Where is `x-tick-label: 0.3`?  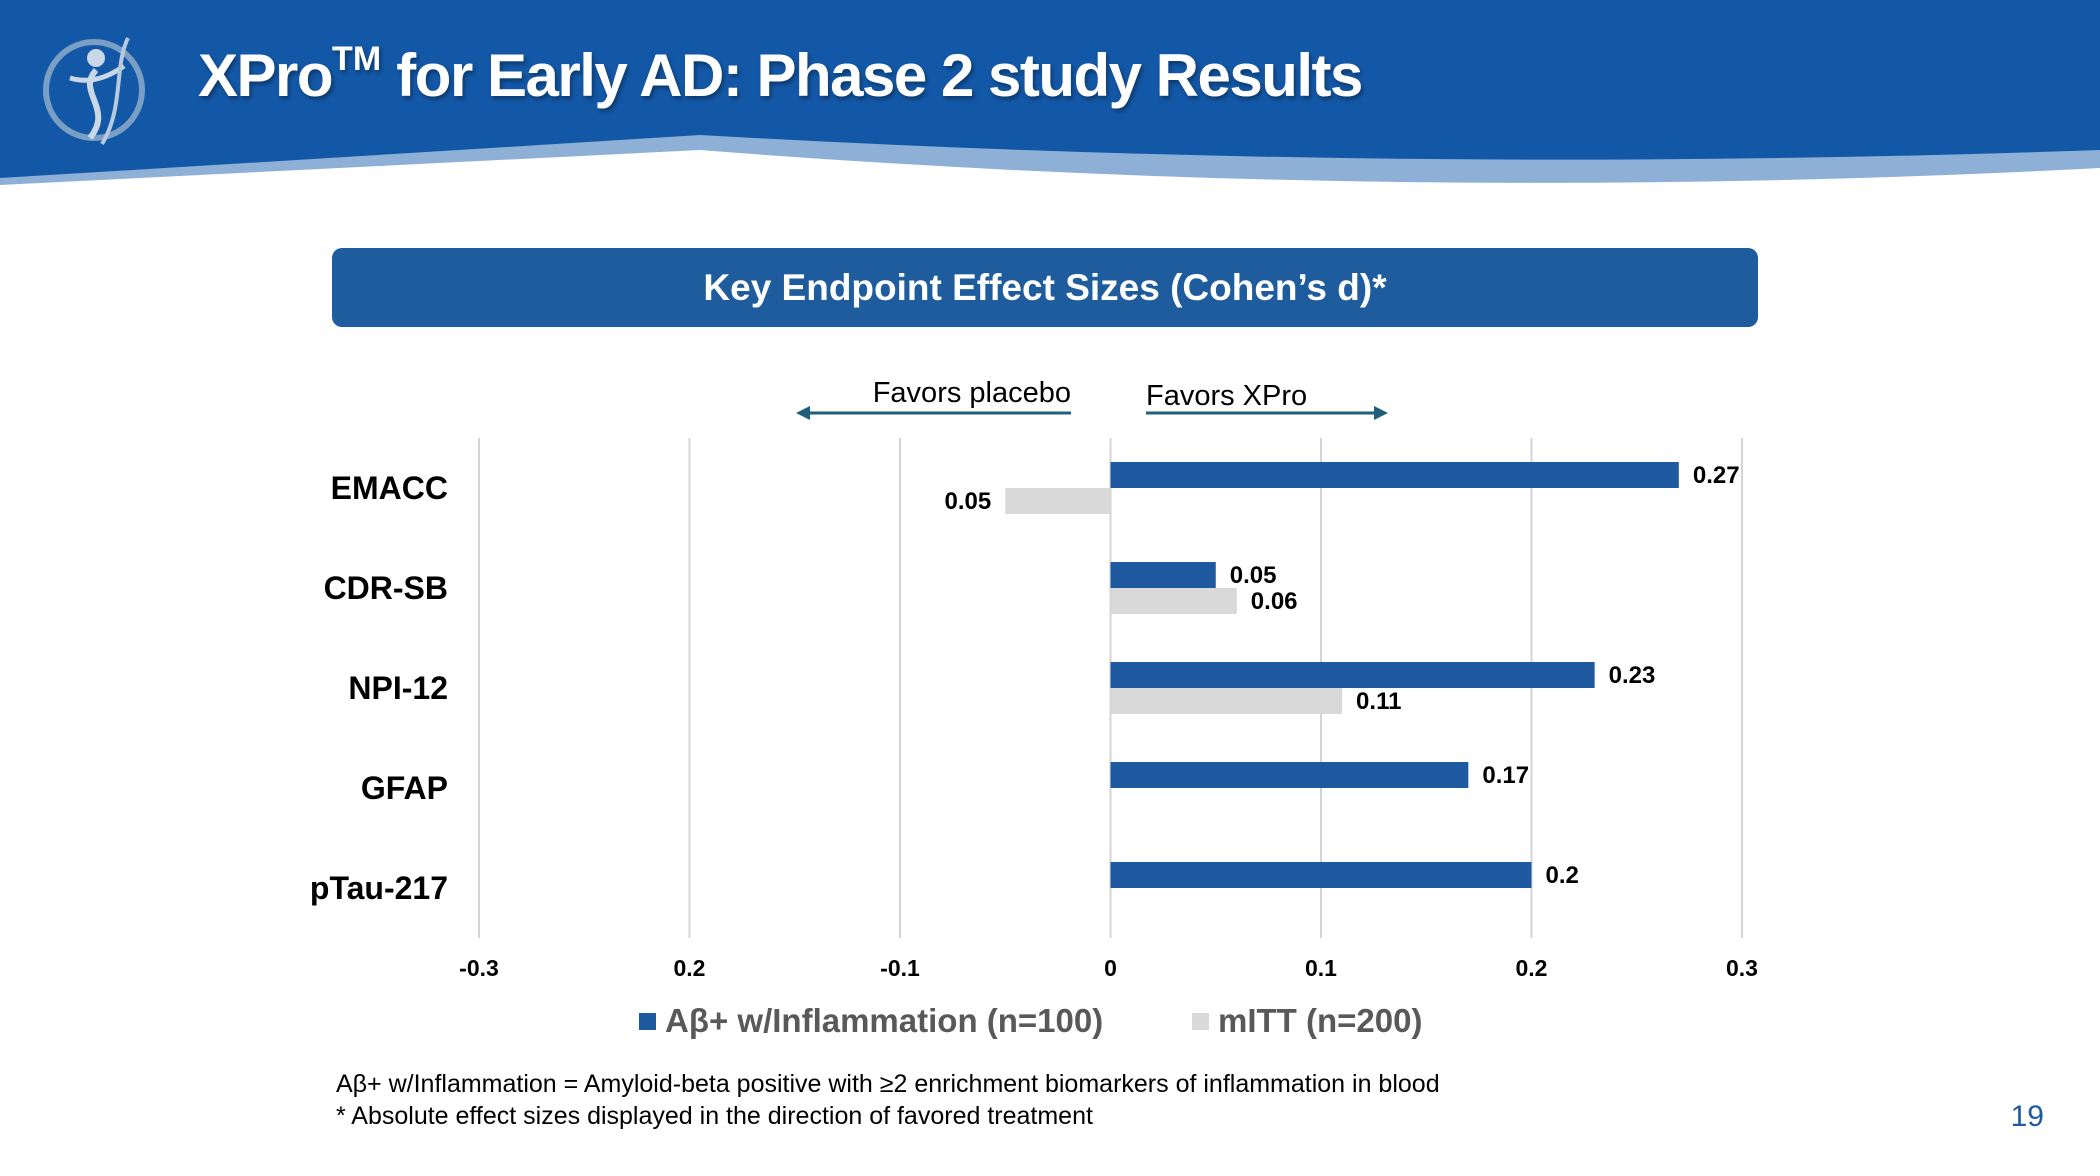 x-tick-label: 0.3 is located at coordinates (1742, 968).